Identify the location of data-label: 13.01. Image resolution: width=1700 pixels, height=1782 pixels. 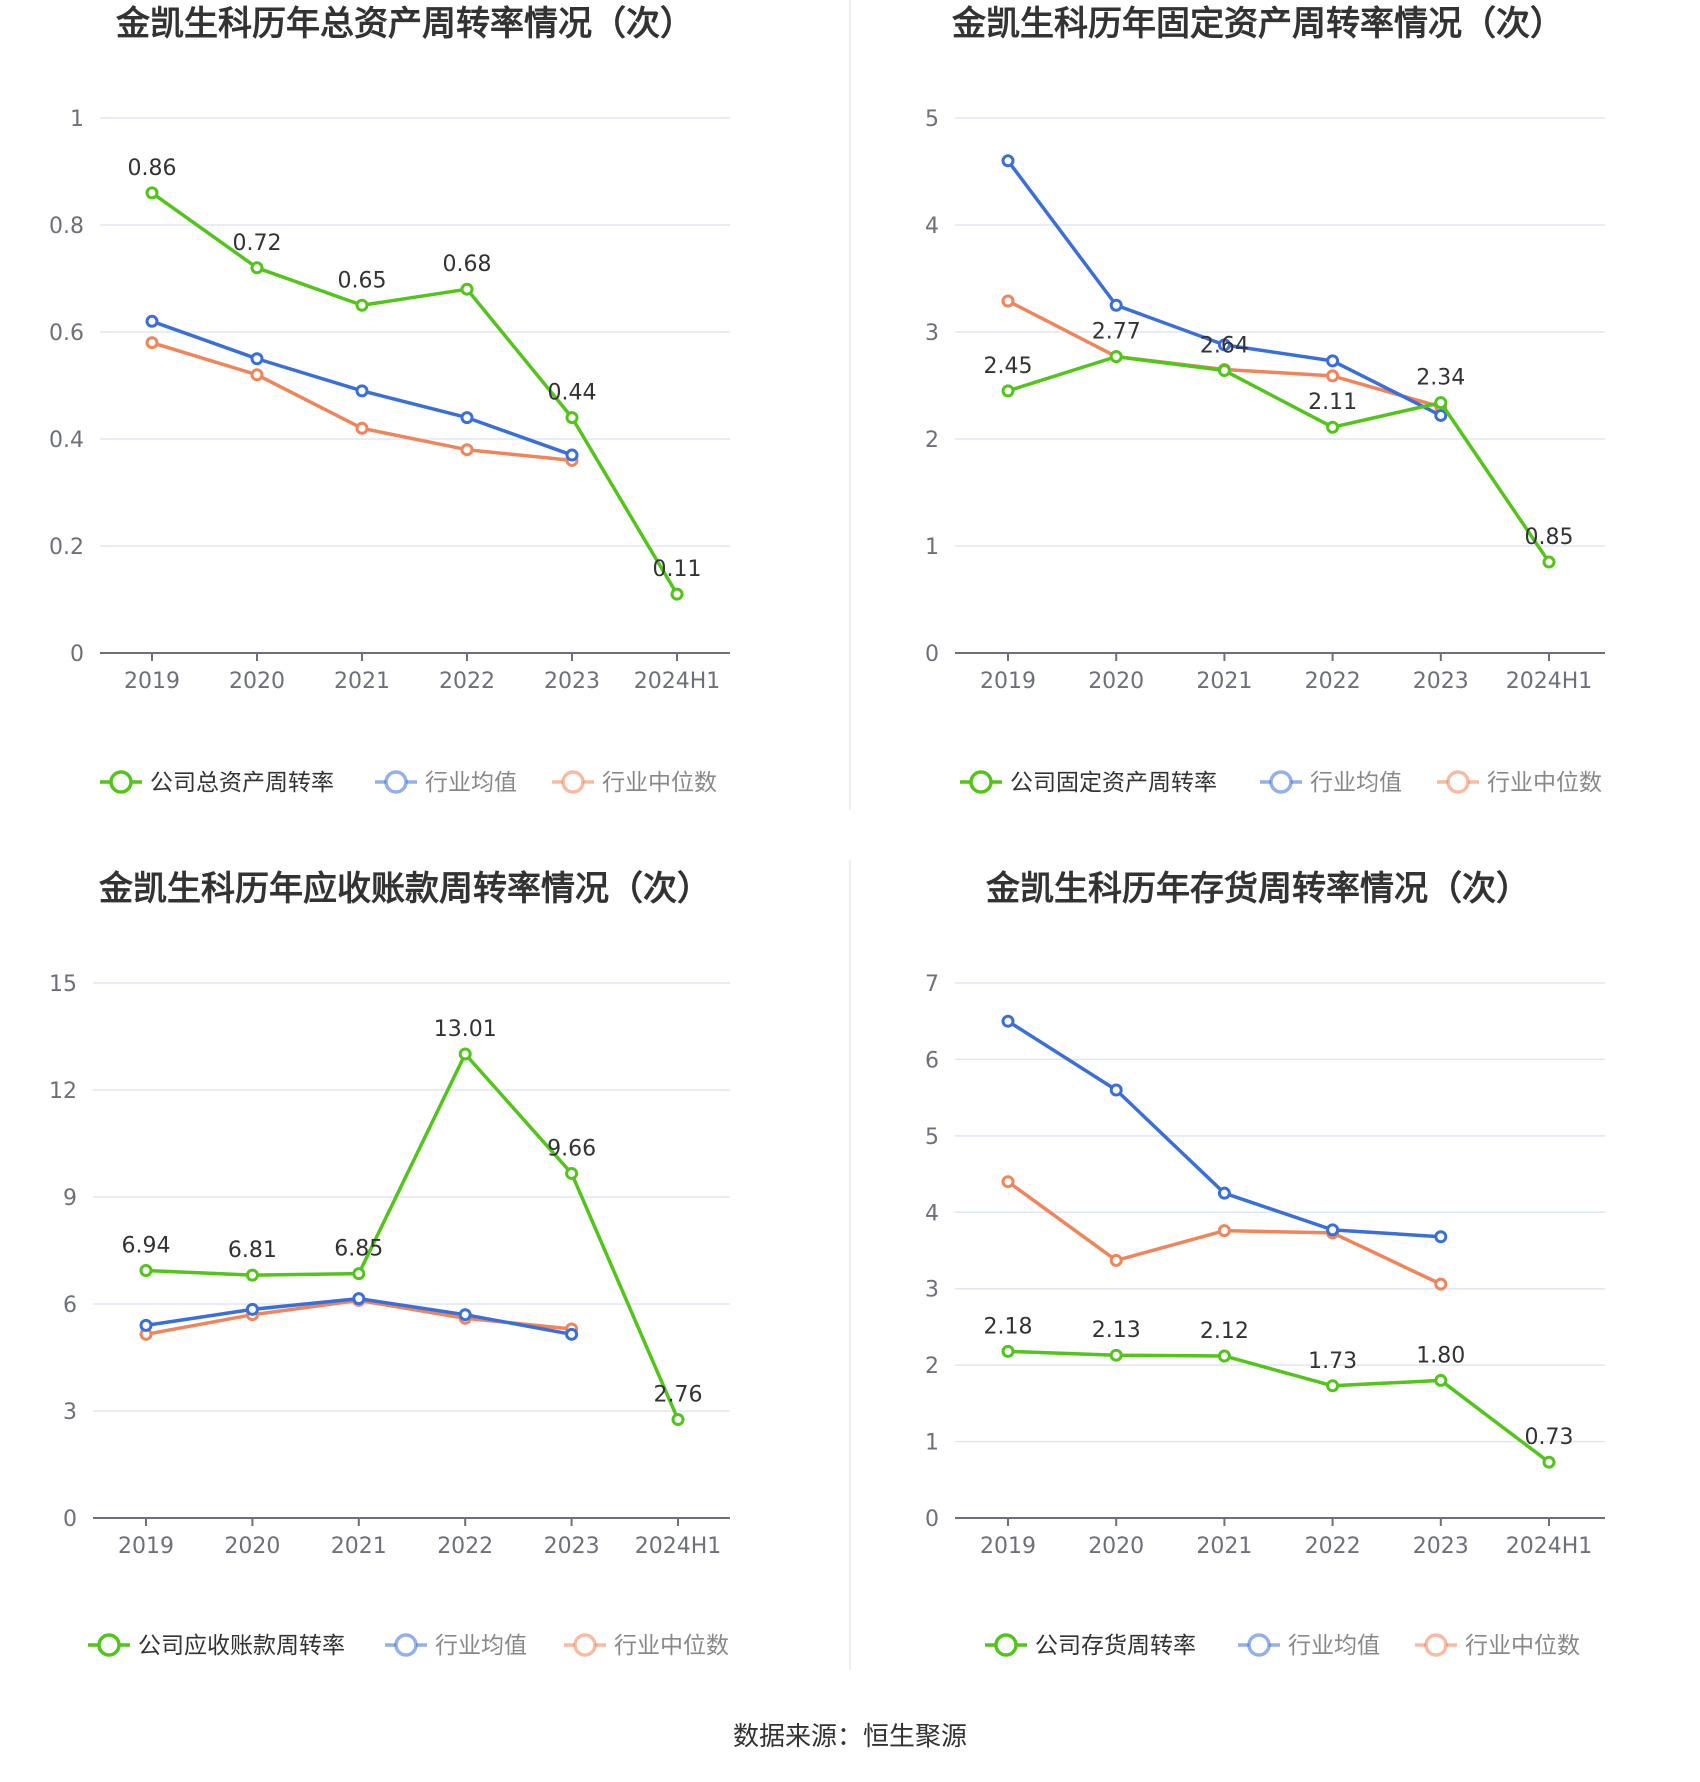
(465, 1029).